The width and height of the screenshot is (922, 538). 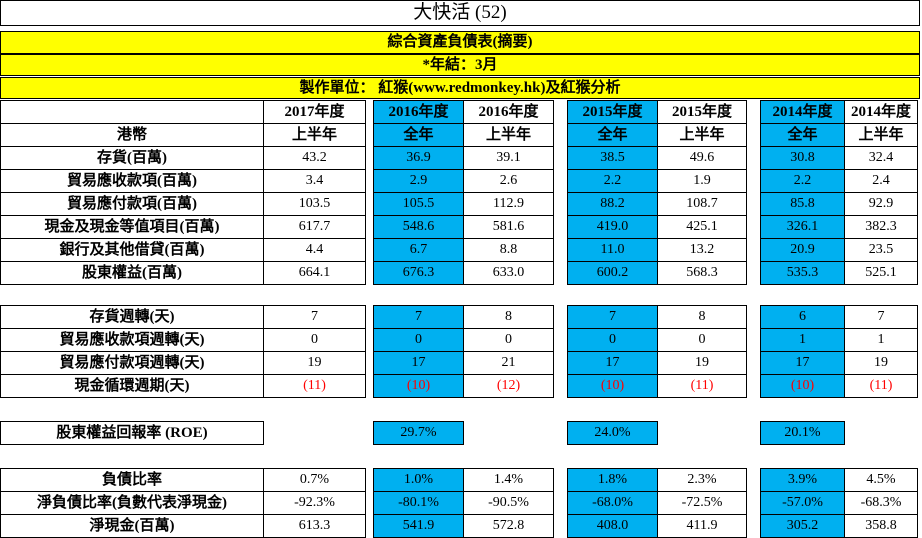 I want to click on col-header-period: 全年, so click(x=802, y=135).